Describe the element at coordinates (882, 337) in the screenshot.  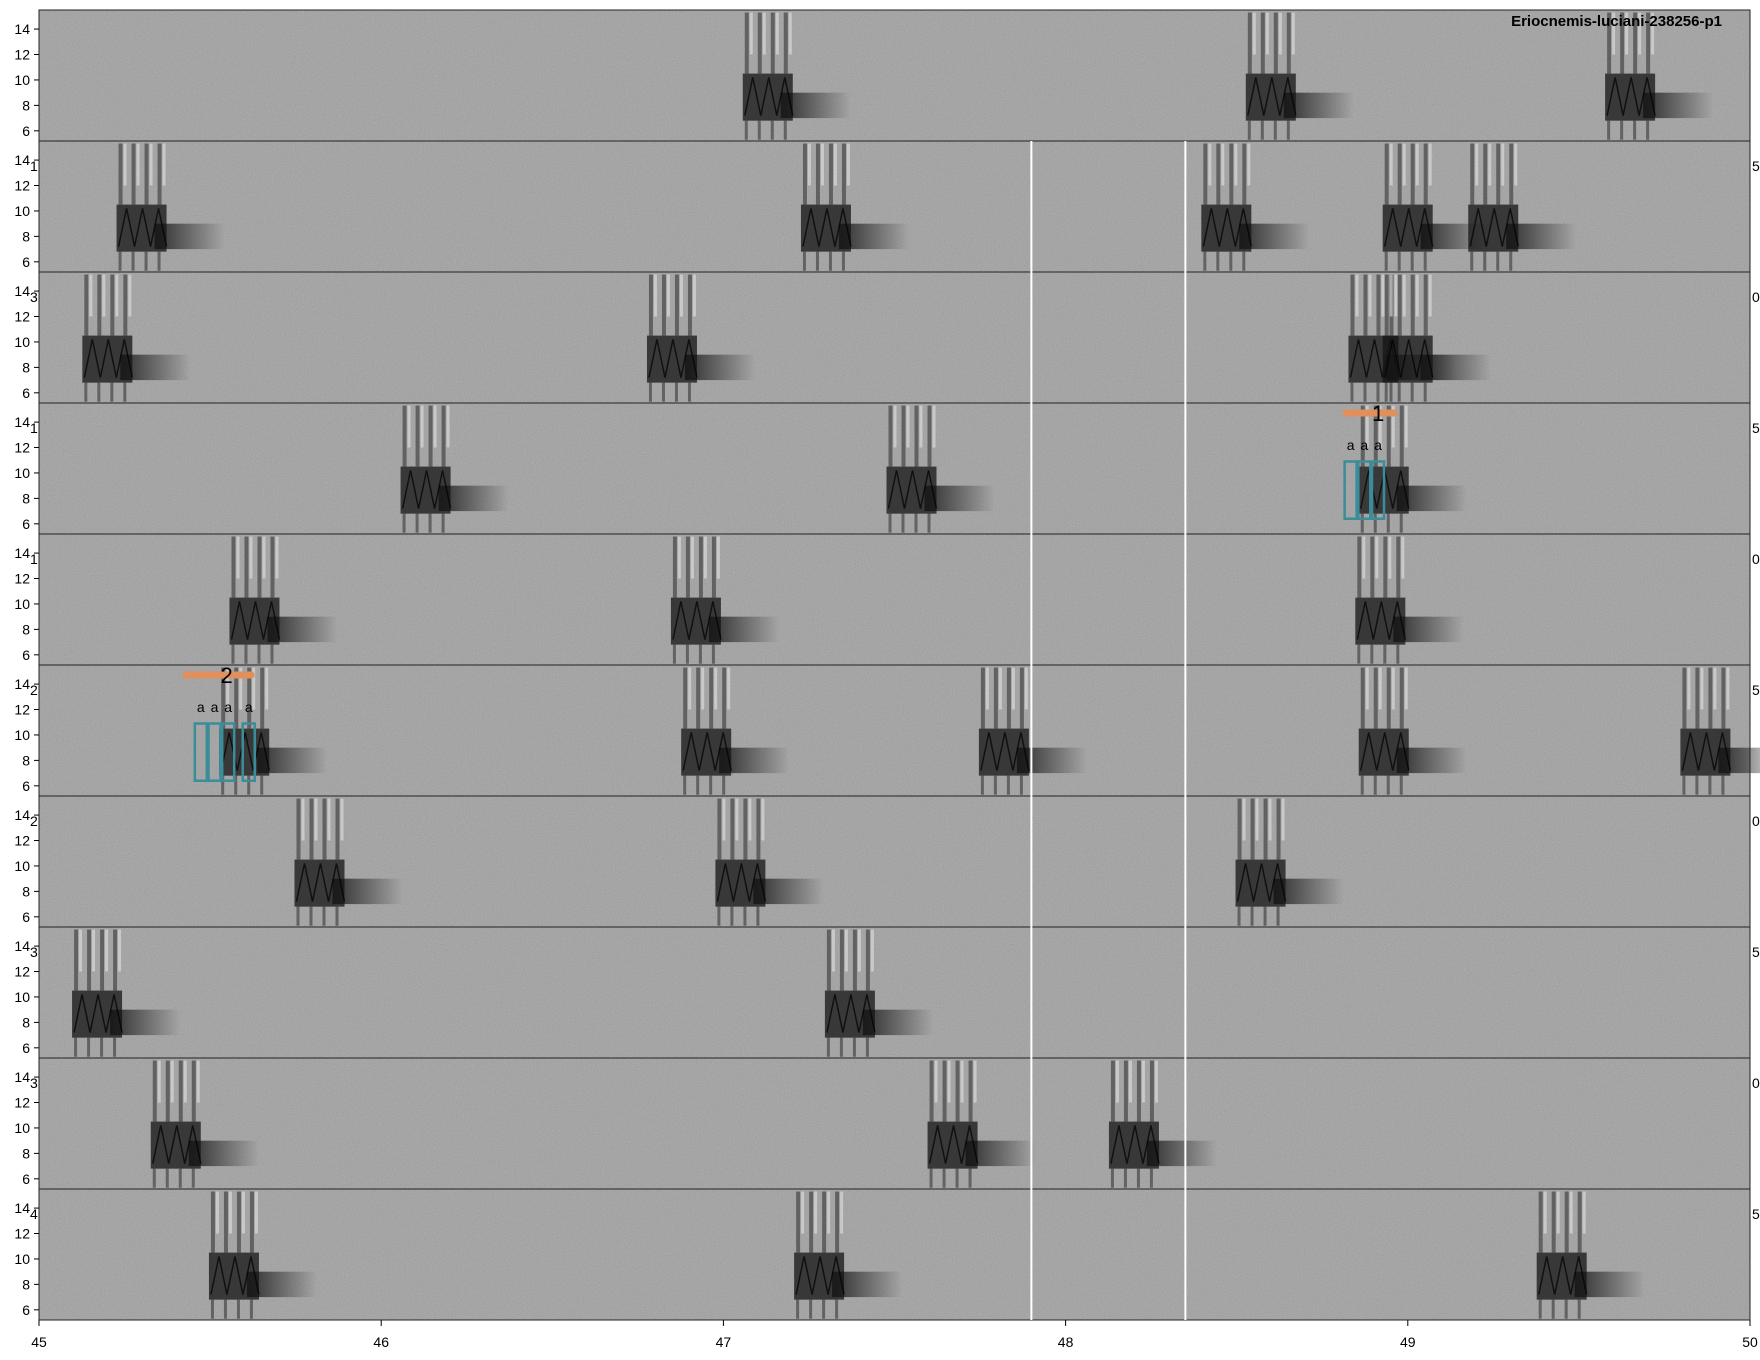
I see `spectrogram-row-3: 6 8 10 12 14` at that location.